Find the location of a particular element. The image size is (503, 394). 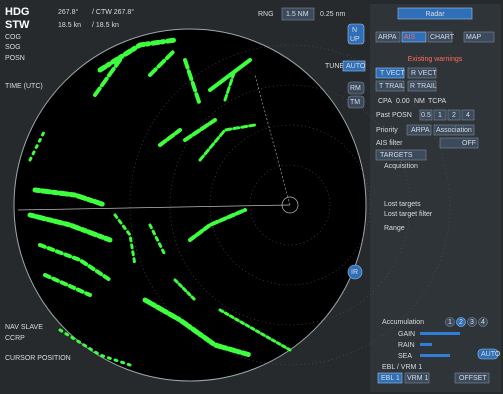

r-trail-button is located at coordinates (422, 86).